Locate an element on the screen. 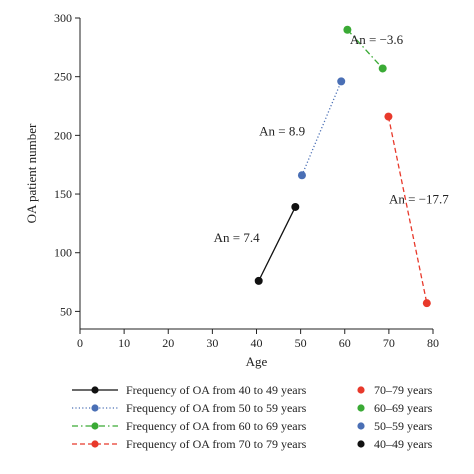 The height and width of the screenshot is (474, 474). annotation-label: An = −17.7 is located at coordinates (419, 198).